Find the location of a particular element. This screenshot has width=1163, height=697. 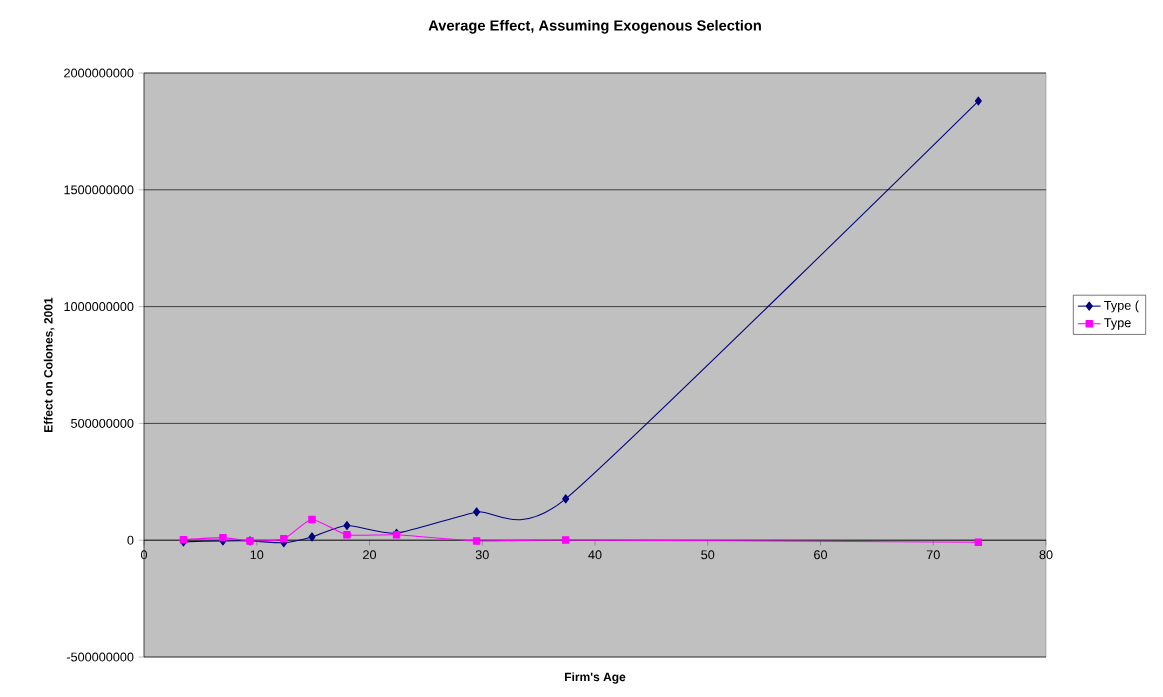

x-tick-label: 0 is located at coordinates (144, 555).